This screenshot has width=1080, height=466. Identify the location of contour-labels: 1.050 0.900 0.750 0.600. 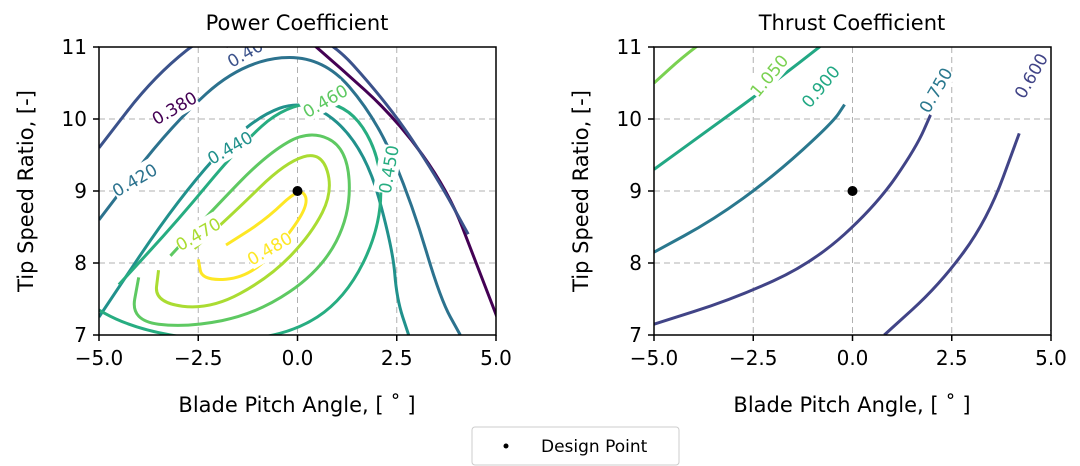
(897, 83).